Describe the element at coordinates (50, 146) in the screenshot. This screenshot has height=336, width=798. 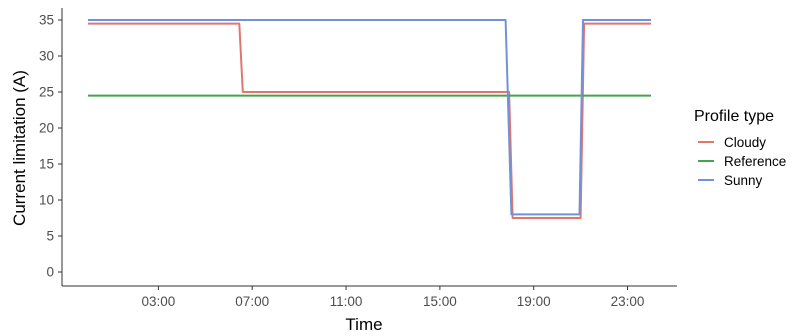
I see `y-ticks: 0 5 10 15 20 25 30 35` at that location.